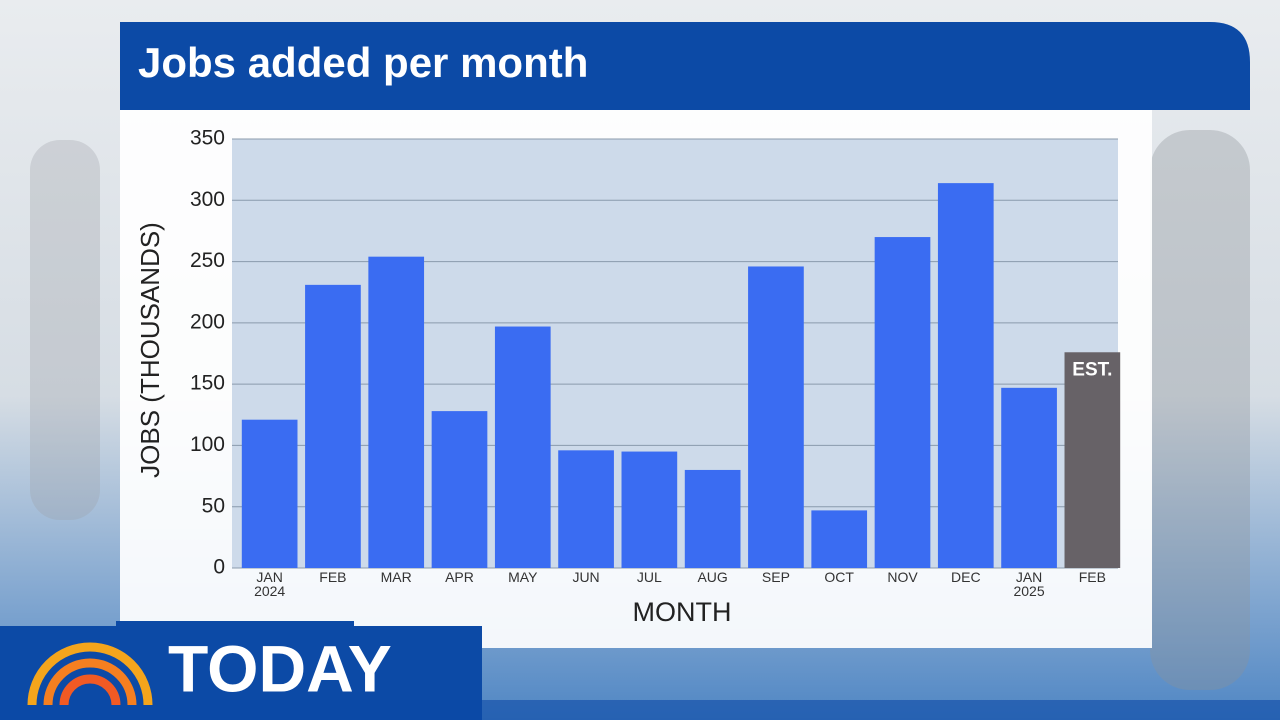 The height and width of the screenshot is (720, 1280). What do you see at coordinates (459, 577) in the screenshot?
I see `x-tick-label: APR` at bounding box center [459, 577].